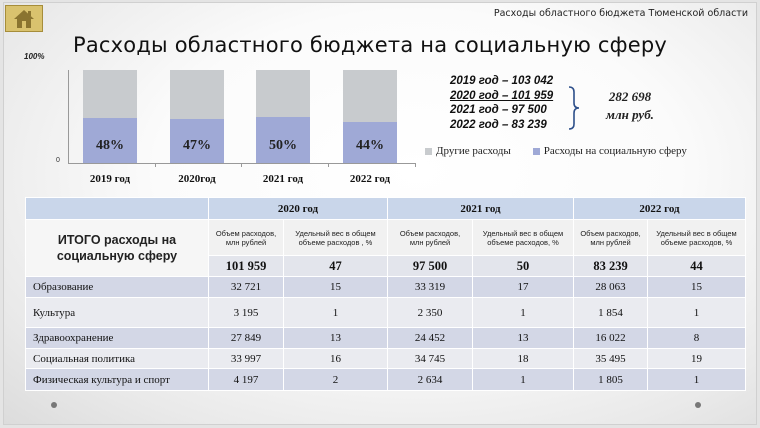 The width and height of the screenshot is (760, 428). I want to click on home-button, so click(24, 18).